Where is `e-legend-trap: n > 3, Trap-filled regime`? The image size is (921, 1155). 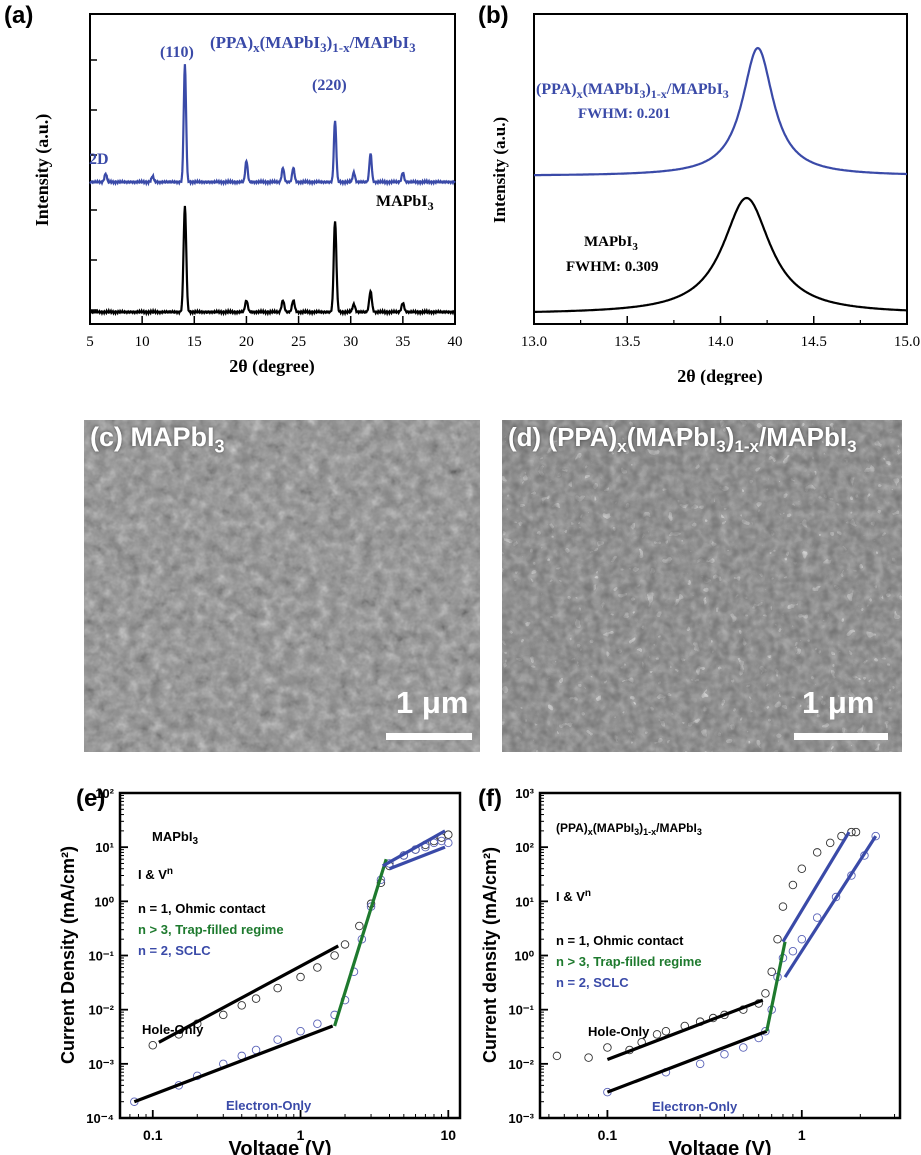
e-legend-trap: n > 3, Trap-filled regime is located at coordinates (211, 929).